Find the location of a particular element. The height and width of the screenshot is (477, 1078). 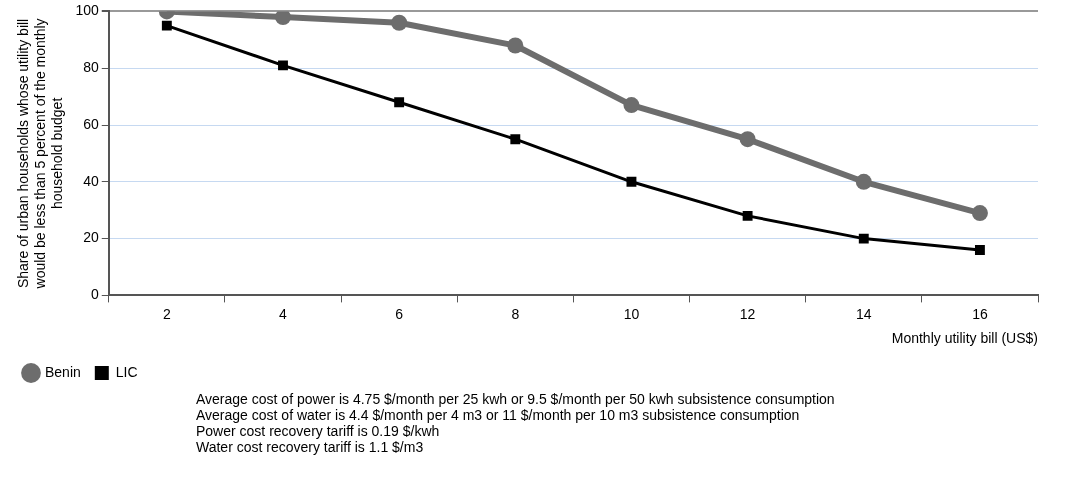

text: Average cost of water is 4.4 $/month per 4 m3 or 11 $/month per 10 m3 subsistence consumption is located at coordinates (498, 415).